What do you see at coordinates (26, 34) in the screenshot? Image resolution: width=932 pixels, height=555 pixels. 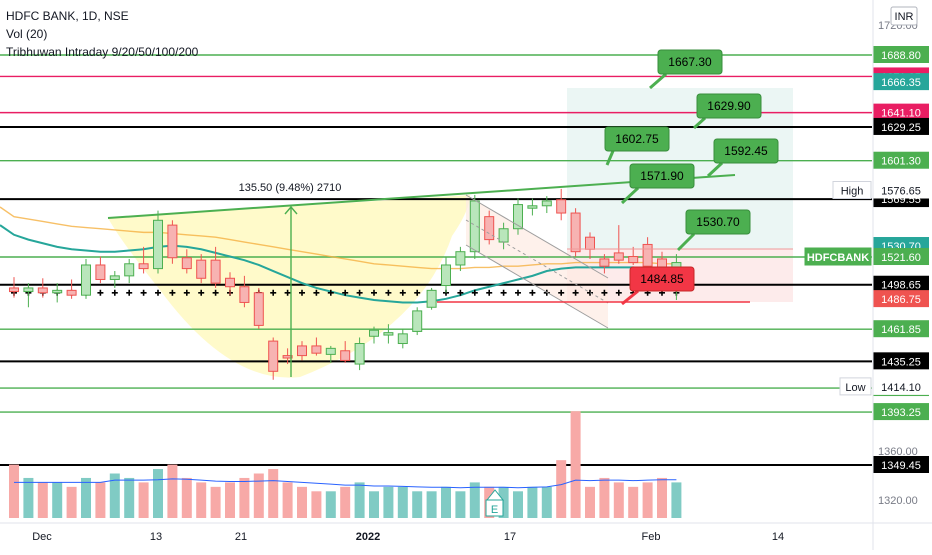 I see `volume-indicator-label: Vol (20)` at bounding box center [26, 34].